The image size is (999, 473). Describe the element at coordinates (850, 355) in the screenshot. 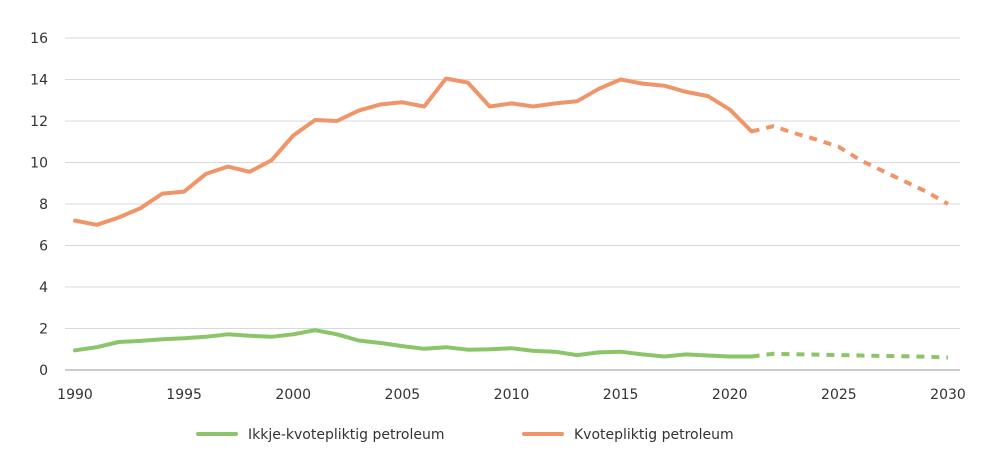

I see `series-projection-ikkje-kvotepliktig-petroleum` at that location.